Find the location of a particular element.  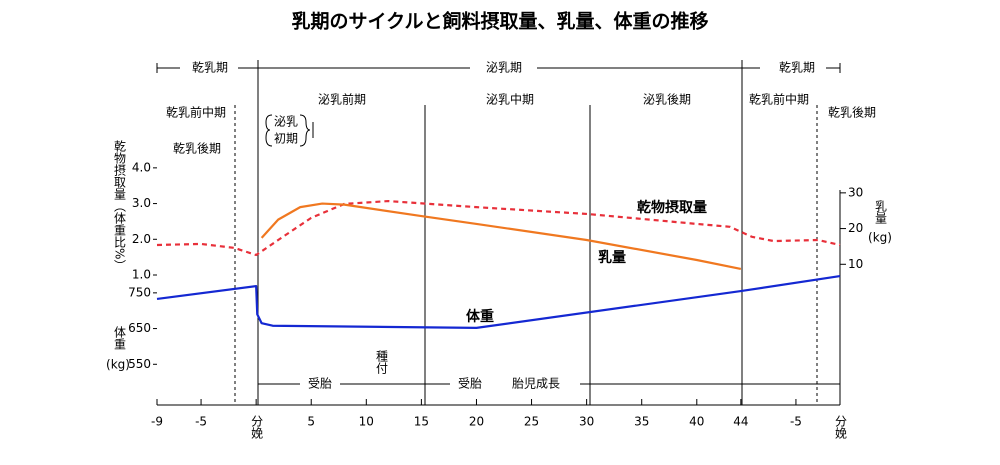

y3-tick-label: 650 is located at coordinates (139, 328).